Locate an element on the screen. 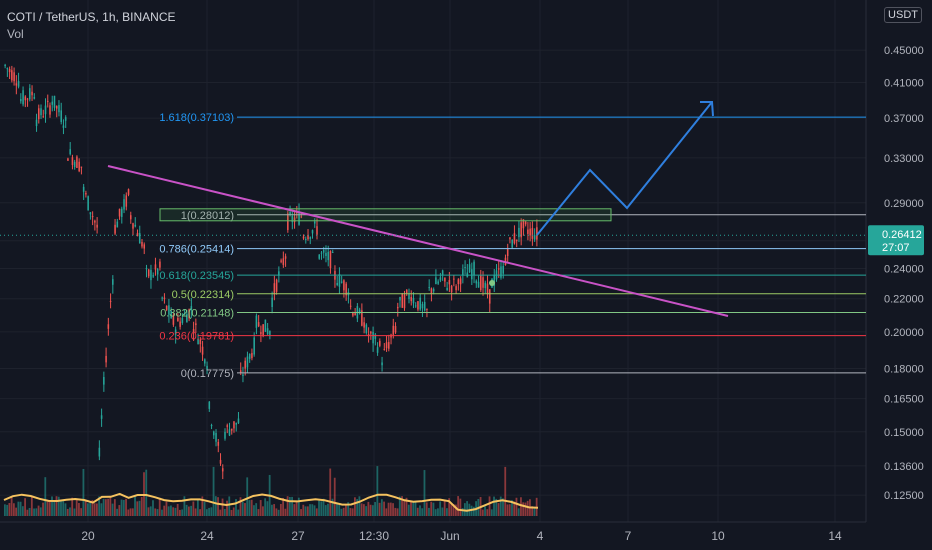 This screenshot has width=932, height=550. fib-level: 0(0.17775) is located at coordinates (523, 374).